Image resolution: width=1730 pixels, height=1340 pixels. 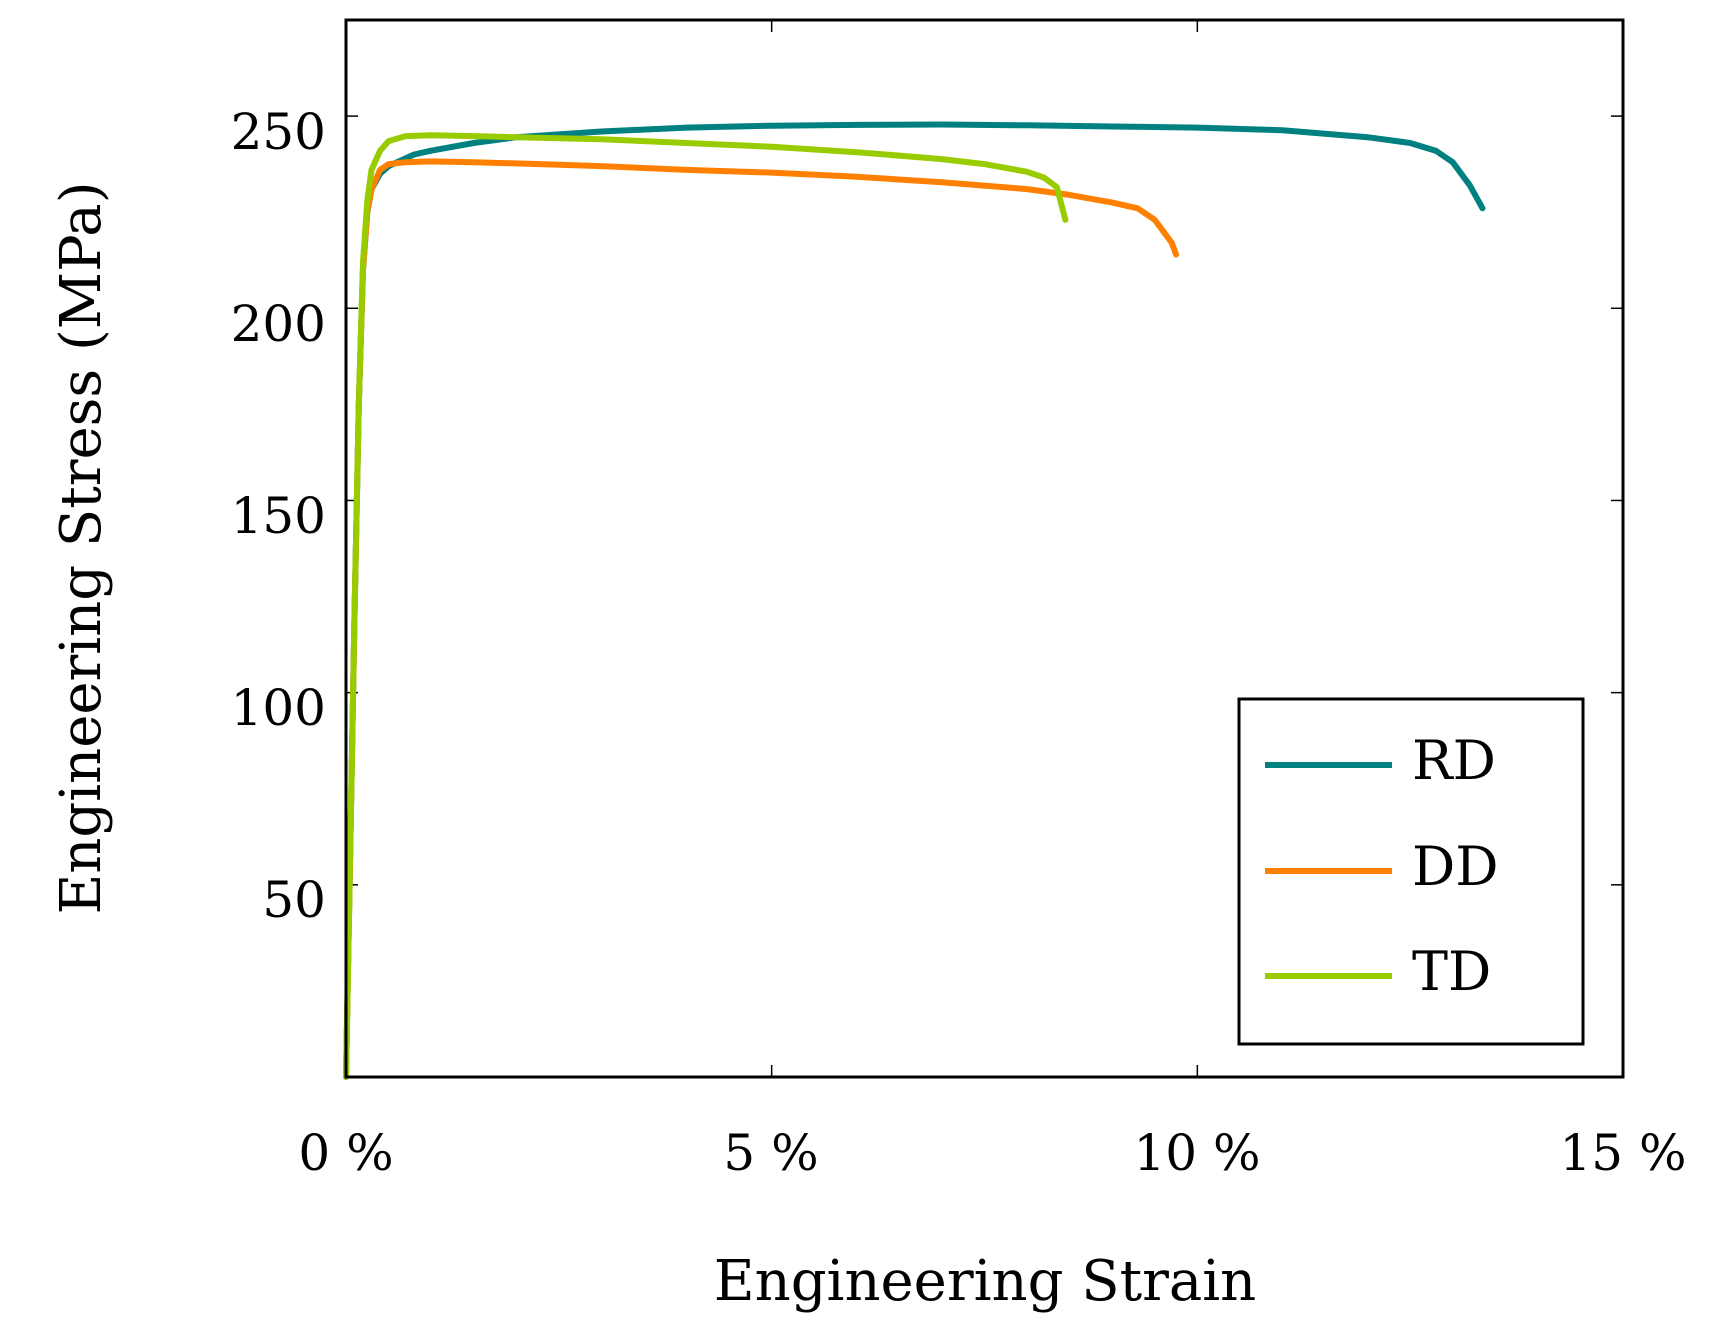 I want to click on legend-label-rd: RD, so click(x=1454, y=760).